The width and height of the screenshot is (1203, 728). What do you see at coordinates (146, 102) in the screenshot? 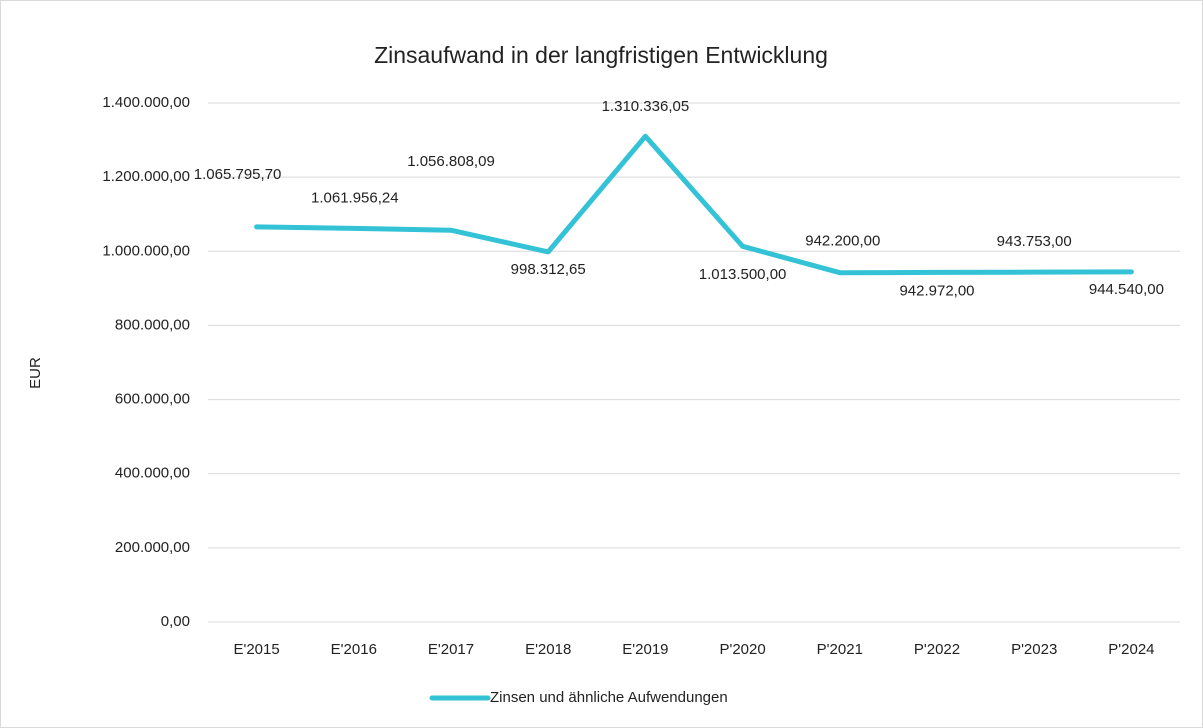
I see `y-tick-label: 1.400.000,00` at bounding box center [146, 102].